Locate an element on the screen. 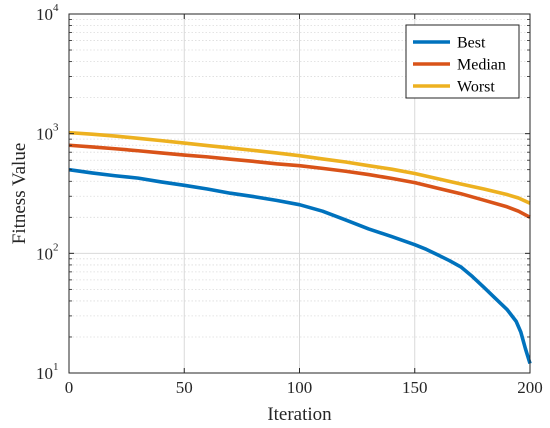  y-tick-label: 10¹ is located at coordinates (47, 372).